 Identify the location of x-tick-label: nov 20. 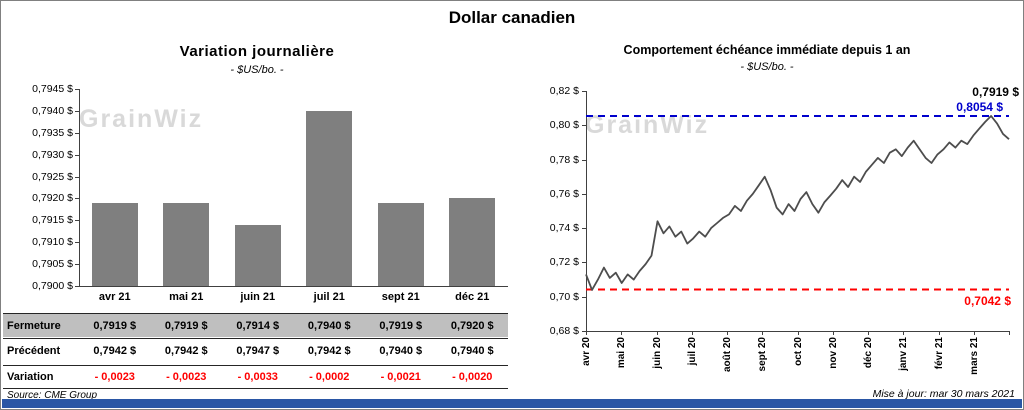
(833, 353).